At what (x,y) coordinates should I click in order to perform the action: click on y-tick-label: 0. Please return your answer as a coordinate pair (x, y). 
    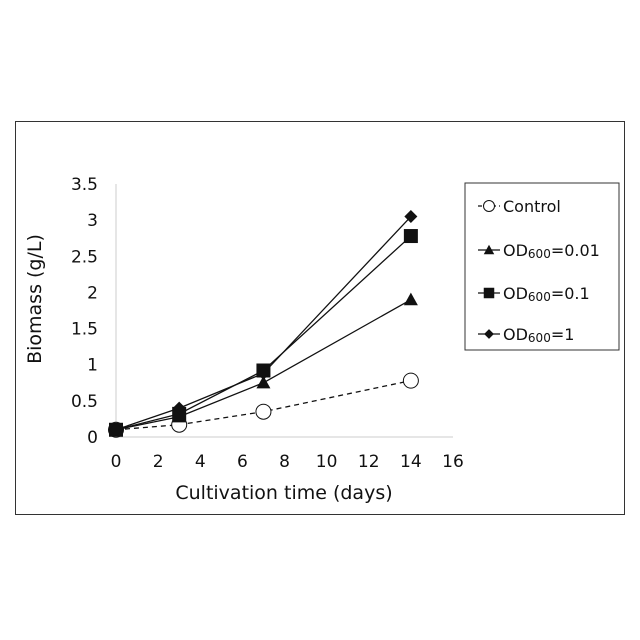
    Looking at the image, I should click on (92, 438).